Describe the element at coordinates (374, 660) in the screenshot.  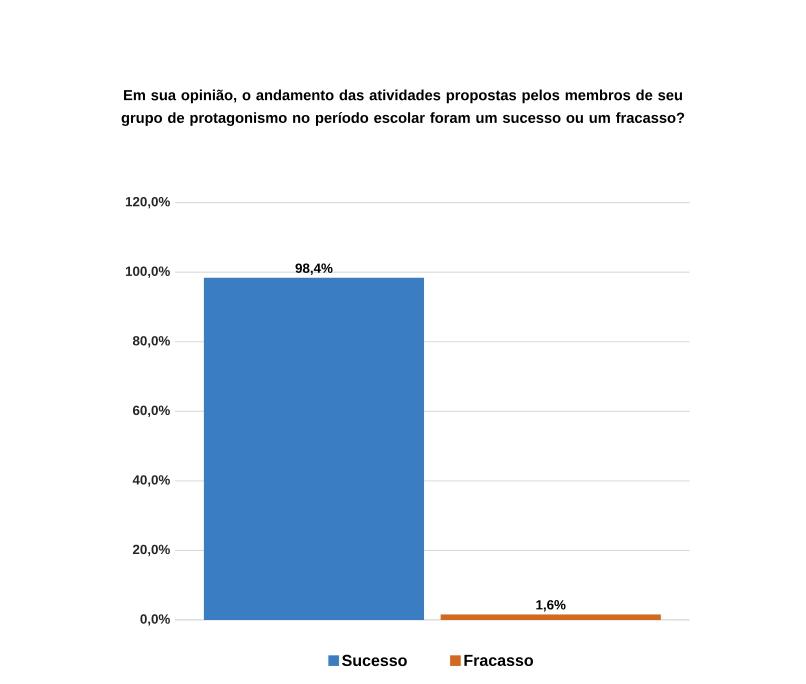
I see `legend-label: Sucesso` at that location.